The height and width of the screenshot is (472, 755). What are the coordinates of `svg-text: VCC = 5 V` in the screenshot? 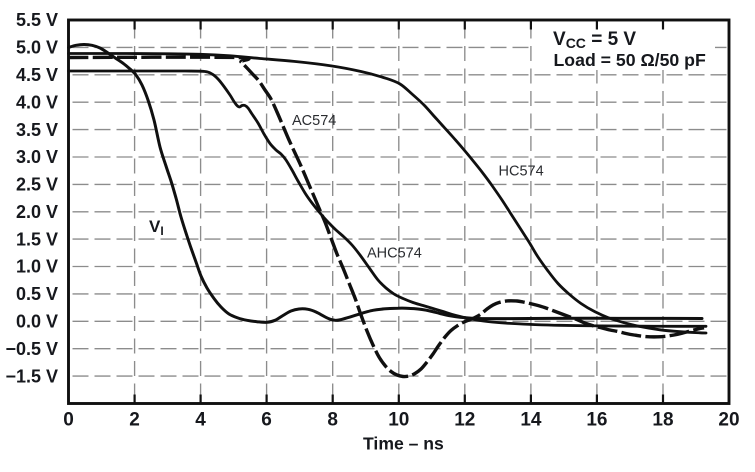 It's located at (594, 40).